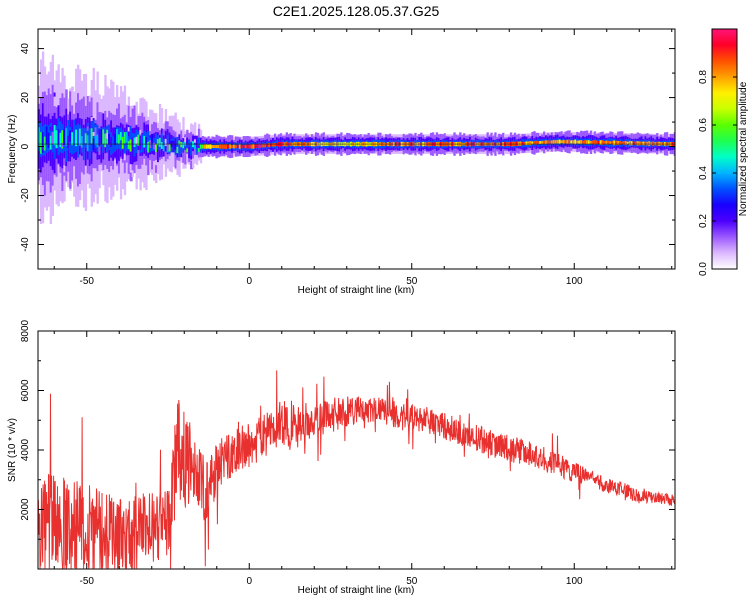 The image size is (750, 600). What do you see at coordinates (25, 195) in the screenshot?
I see `y-tick-label: -20` at bounding box center [25, 195].